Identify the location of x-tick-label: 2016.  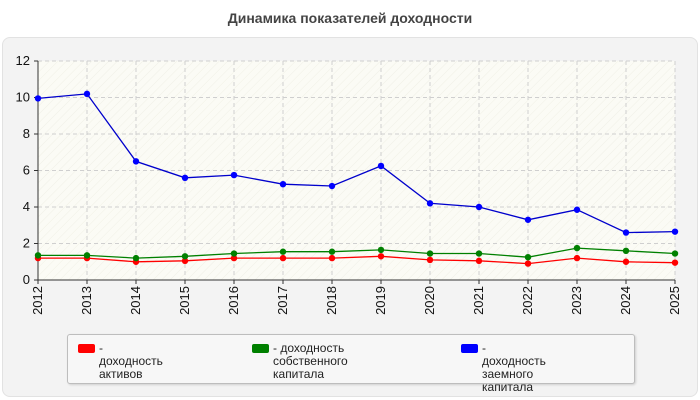
(233, 300).